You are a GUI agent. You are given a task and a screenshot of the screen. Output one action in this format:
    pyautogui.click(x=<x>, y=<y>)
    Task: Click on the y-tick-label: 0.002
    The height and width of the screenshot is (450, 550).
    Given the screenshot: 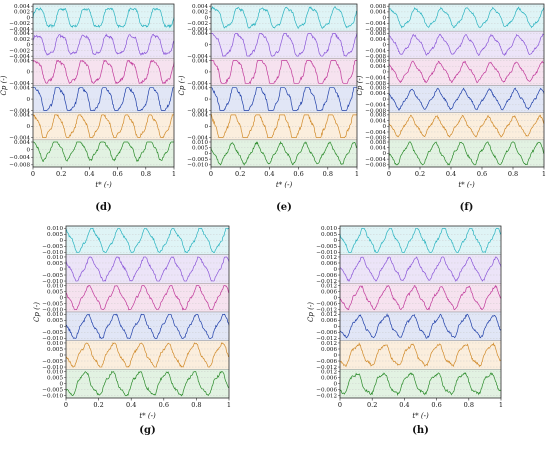 What is the action you would take?
    pyautogui.click(x=22, y=13)
    